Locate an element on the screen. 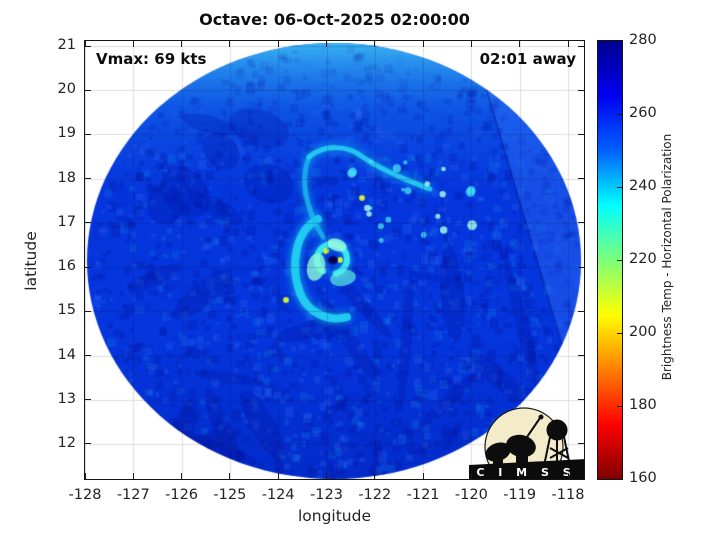  x-tick-label: -122 is located at coordinates (375, 495).